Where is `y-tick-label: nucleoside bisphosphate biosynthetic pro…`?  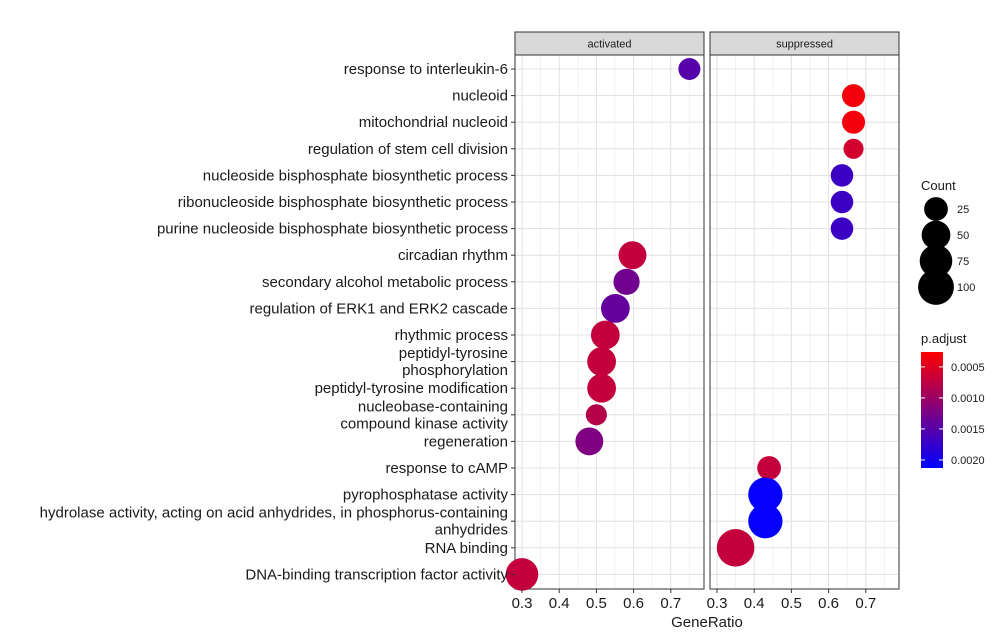 y-tick-label: nucleoside bisphosphate biosynthetic pro… is located at coordinates (355, 175).